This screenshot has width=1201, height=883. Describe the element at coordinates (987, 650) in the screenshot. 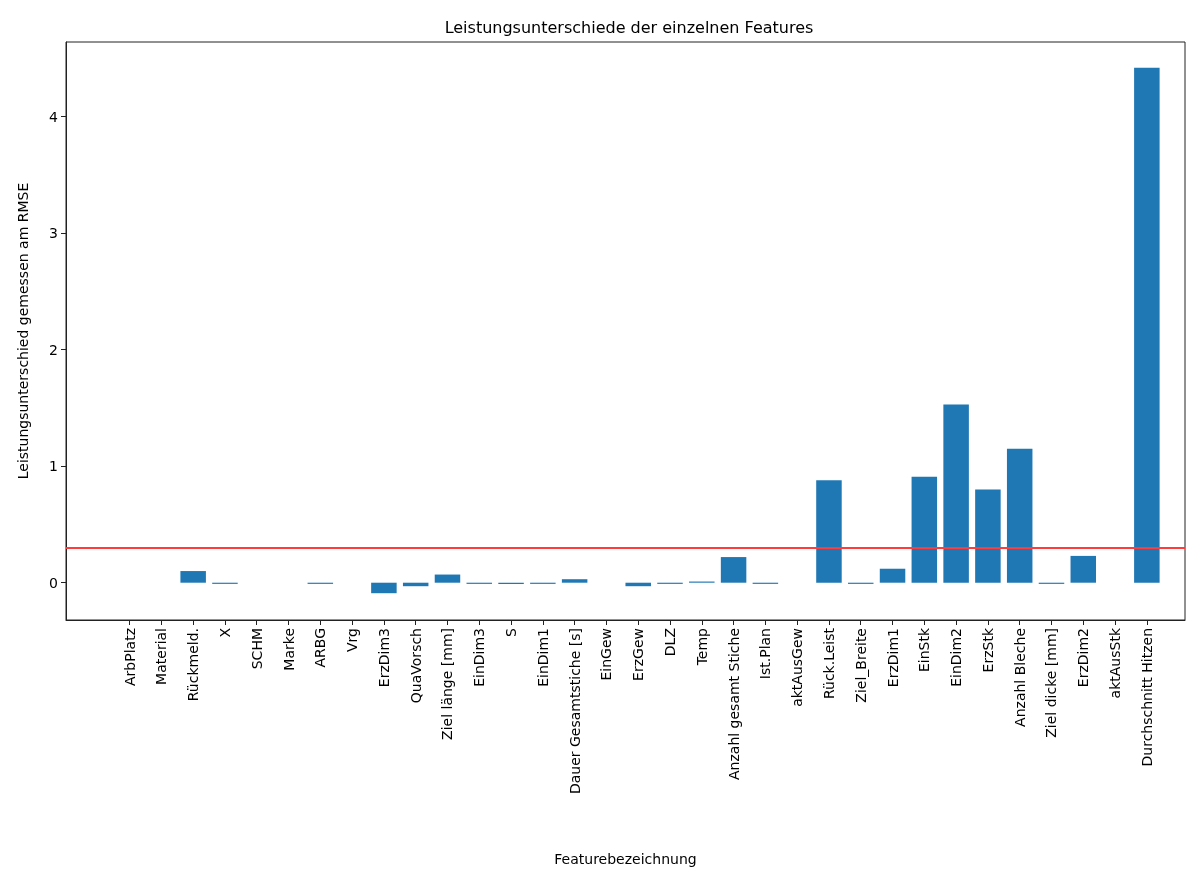

I see `x-tick-label: ErzStk` at that location.